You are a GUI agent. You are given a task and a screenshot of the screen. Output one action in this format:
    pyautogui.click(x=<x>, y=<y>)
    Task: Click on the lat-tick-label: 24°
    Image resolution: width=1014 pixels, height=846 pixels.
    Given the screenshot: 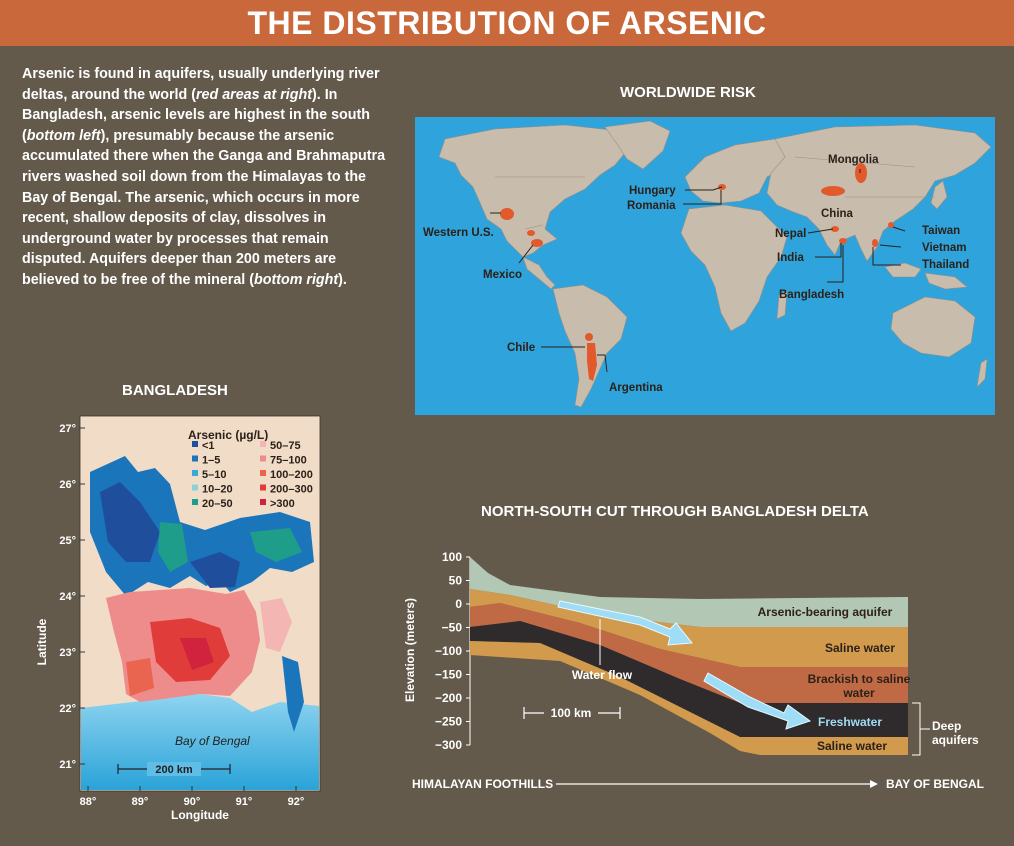 What is the action you would take?
    pyautogui.click(x=67, y=597)
    